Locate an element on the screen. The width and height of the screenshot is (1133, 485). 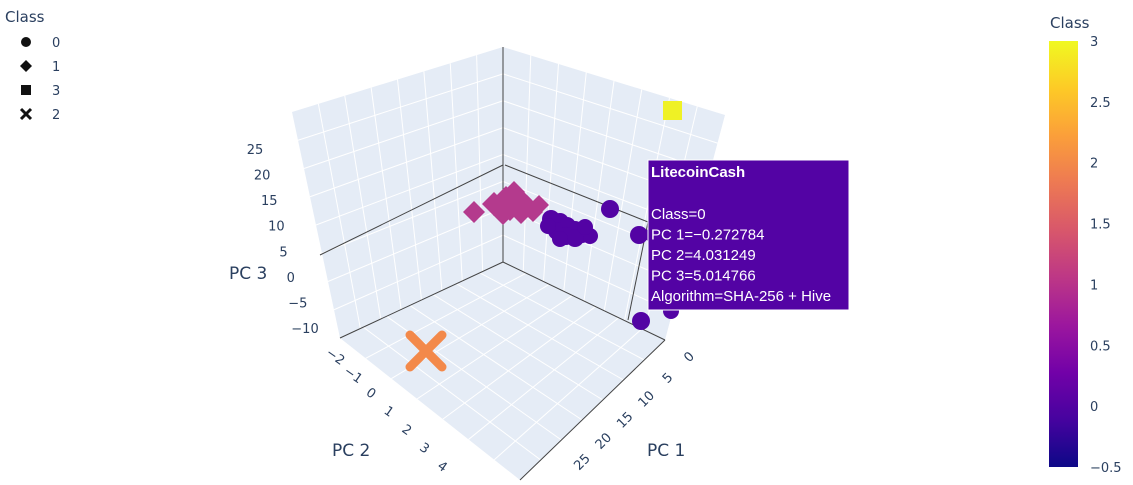
z-tick-label: 5 is located at coordinates (283, 252).